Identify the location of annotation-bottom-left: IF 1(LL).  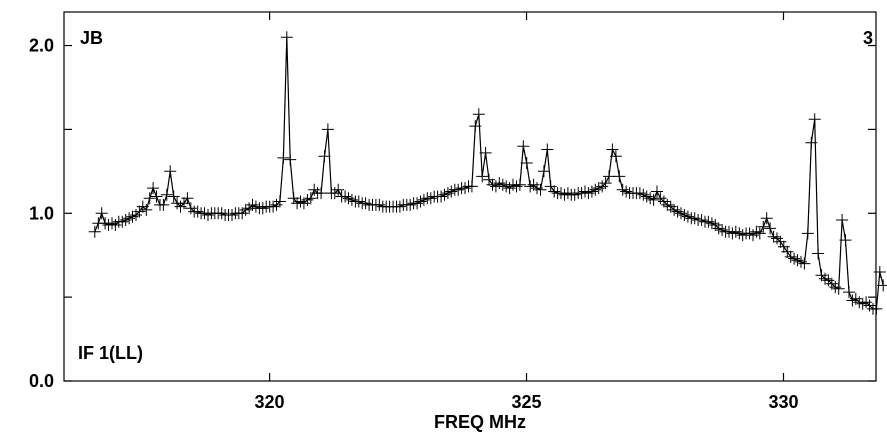
(110, 353).